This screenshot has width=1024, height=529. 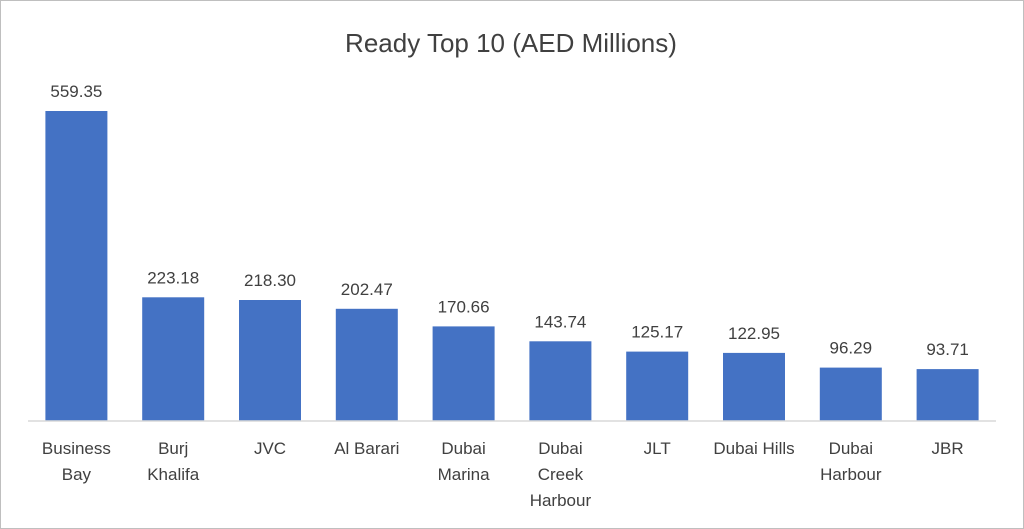 What do you see at coordinates (851, 348) in the screenshot?
I see `data-label-dubai-harbour: 96.29` at bounding box center [851, 348].